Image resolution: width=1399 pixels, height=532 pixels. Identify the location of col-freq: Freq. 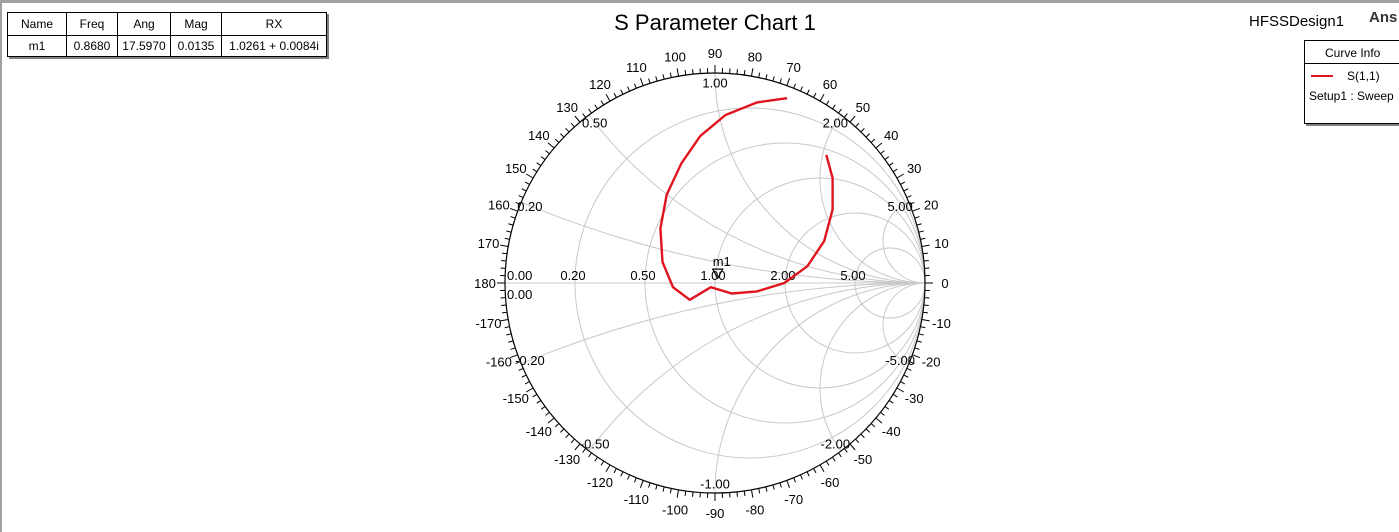
(92, 24).